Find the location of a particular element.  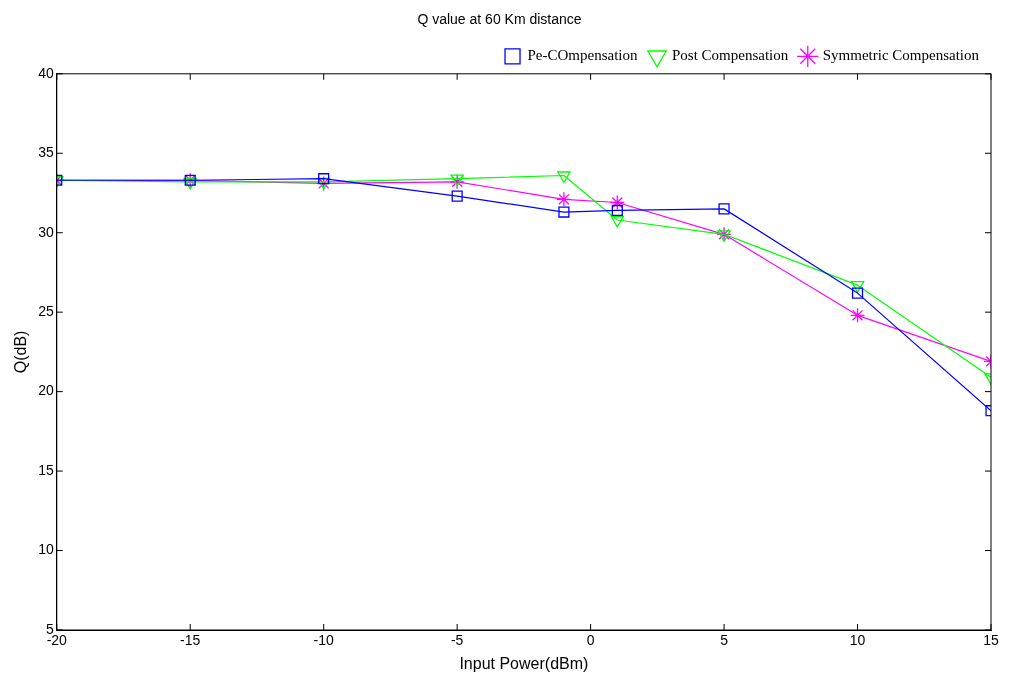

y-axis-title: Q(dB) is located at coordinates (21, 352).